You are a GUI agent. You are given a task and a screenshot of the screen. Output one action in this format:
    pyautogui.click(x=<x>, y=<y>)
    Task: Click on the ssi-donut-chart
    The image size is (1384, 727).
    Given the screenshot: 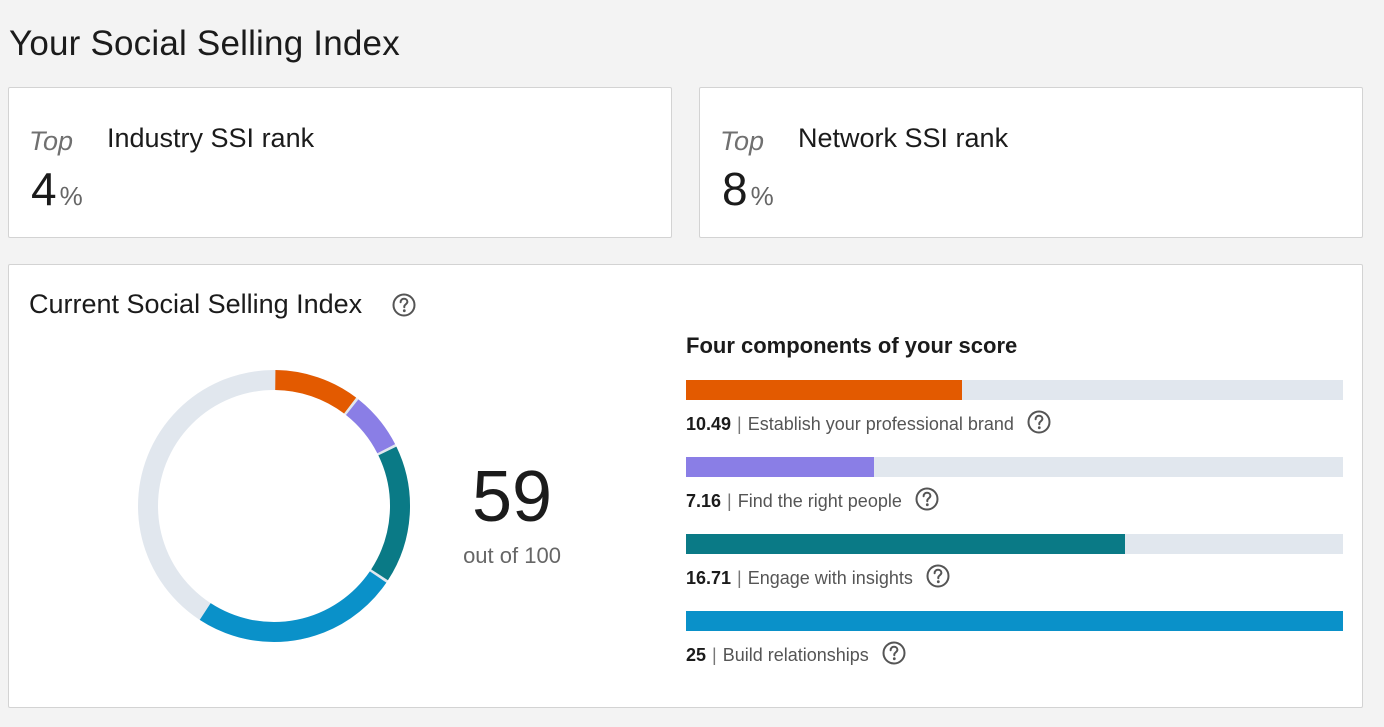 What is the action you would take?
    pyautogui.click(x=274, y=506)
    